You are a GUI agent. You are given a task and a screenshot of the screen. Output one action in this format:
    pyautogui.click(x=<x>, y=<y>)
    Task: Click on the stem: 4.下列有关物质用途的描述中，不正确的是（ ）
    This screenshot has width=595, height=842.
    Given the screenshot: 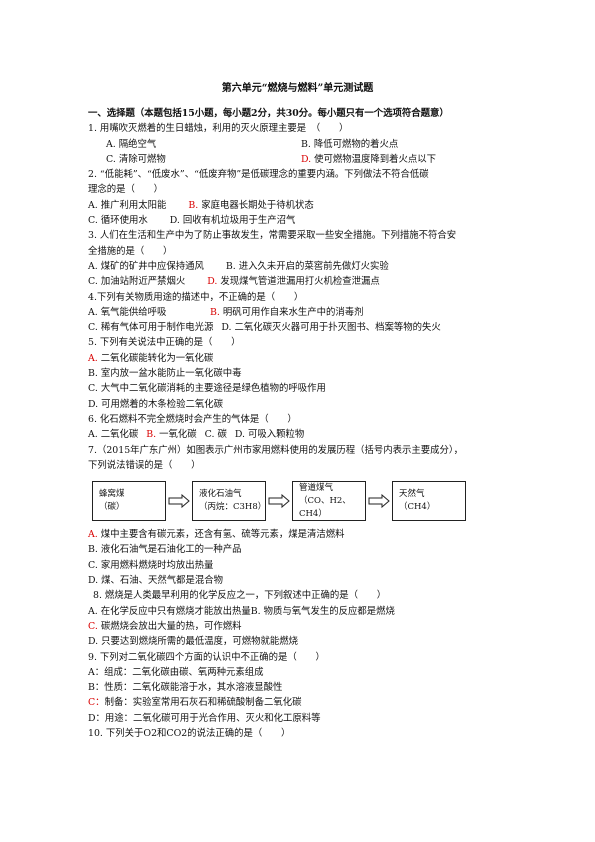 What is the action you would take?
    pyautogui.click(x=196, y=297)
    